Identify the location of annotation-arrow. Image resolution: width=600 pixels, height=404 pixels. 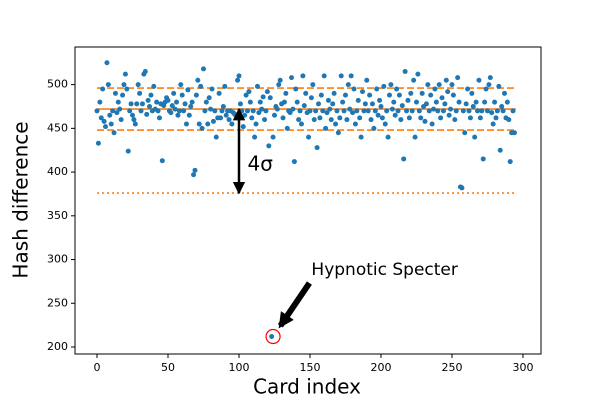
(294, 305).